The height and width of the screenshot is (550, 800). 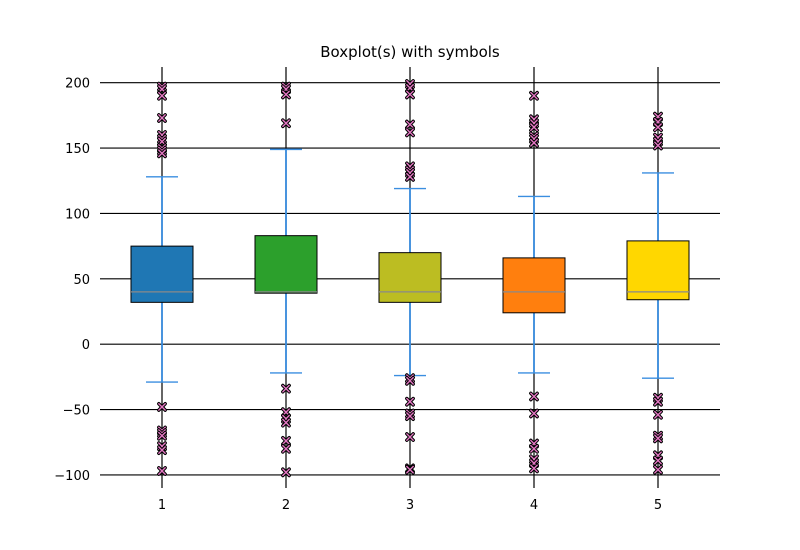 I want to click on chart-title: Boxplot(s) with symbols, so click(x=410, y=52).